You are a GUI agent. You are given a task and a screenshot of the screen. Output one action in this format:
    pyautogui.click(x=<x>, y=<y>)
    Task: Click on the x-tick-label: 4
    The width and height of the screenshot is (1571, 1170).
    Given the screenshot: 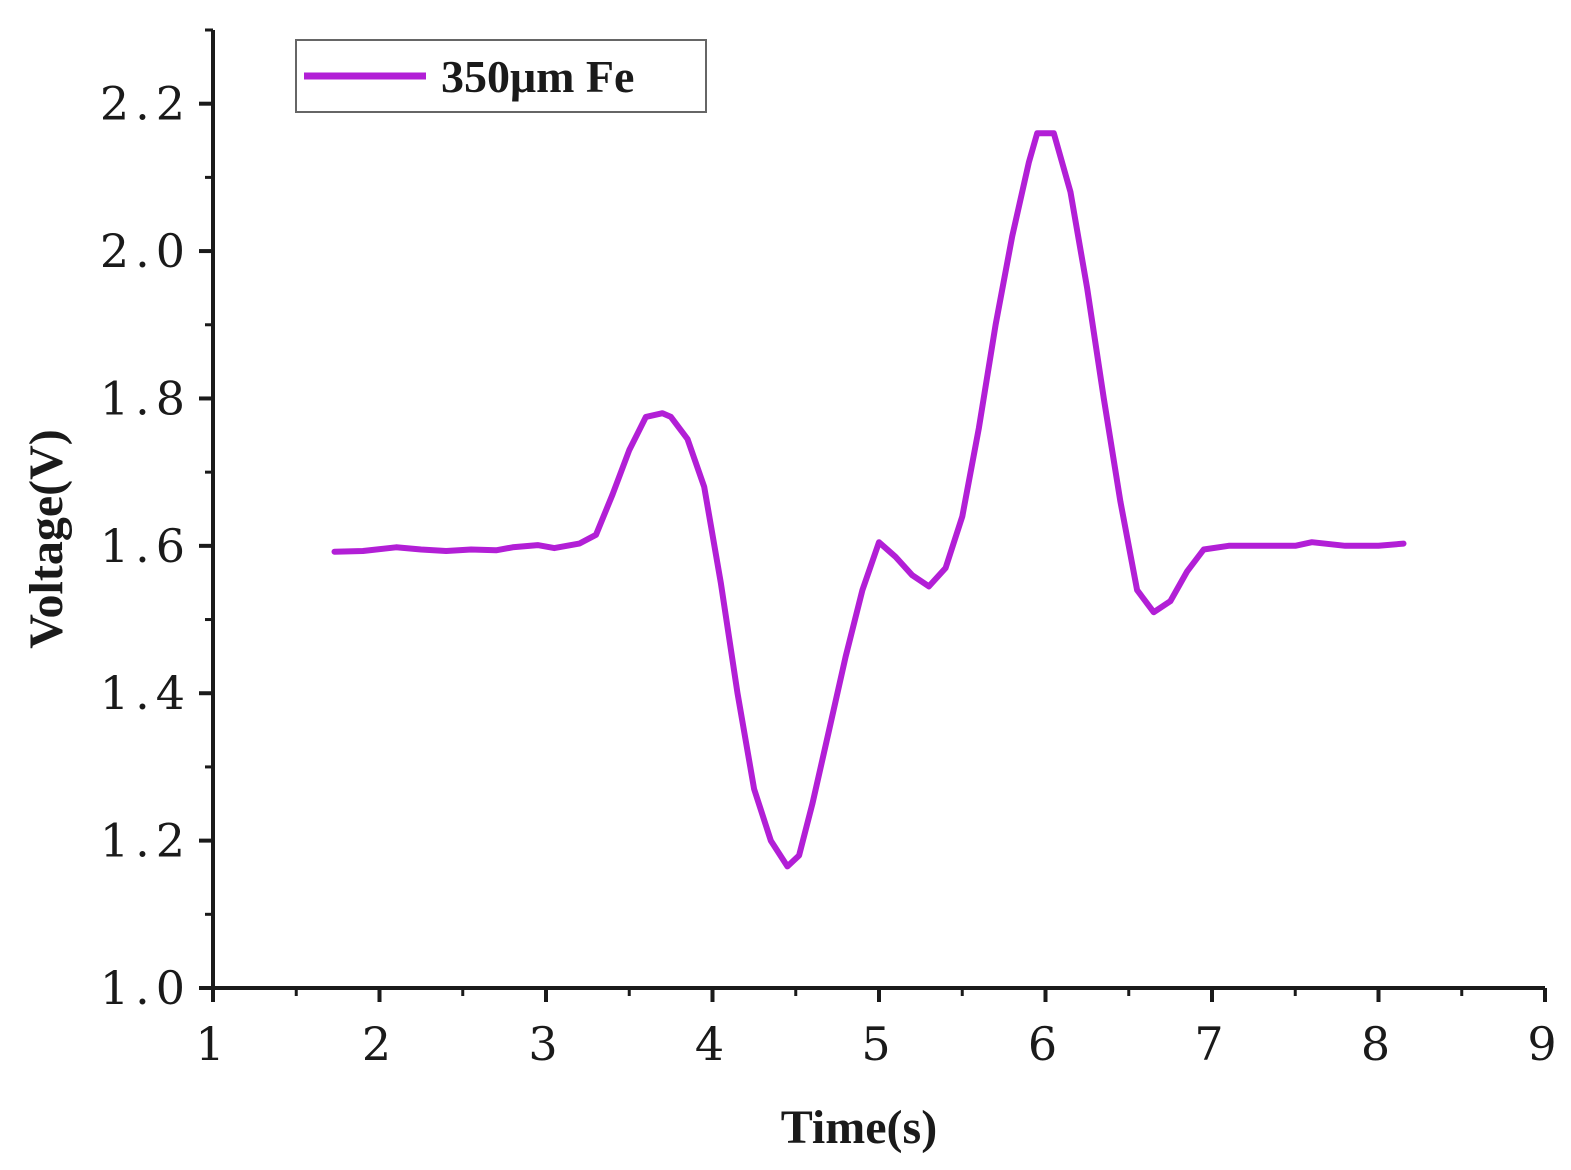 What is the action you would take?
    pyautogui.click(x=712, y=1044)
    